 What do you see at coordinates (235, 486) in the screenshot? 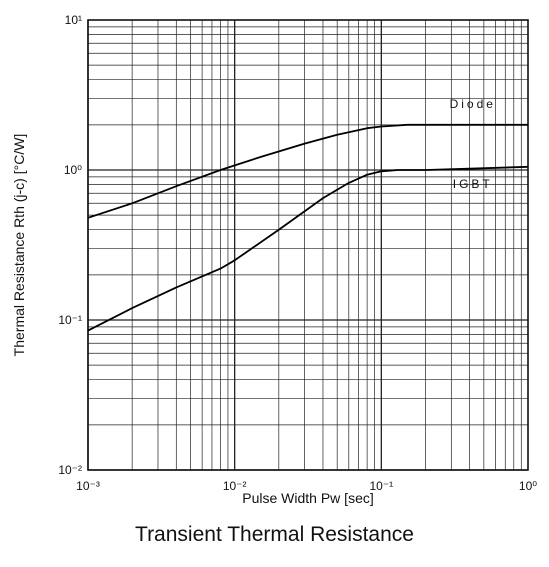
I see `x-tick-label: 10⁻²` at bounding box center [235, 486].